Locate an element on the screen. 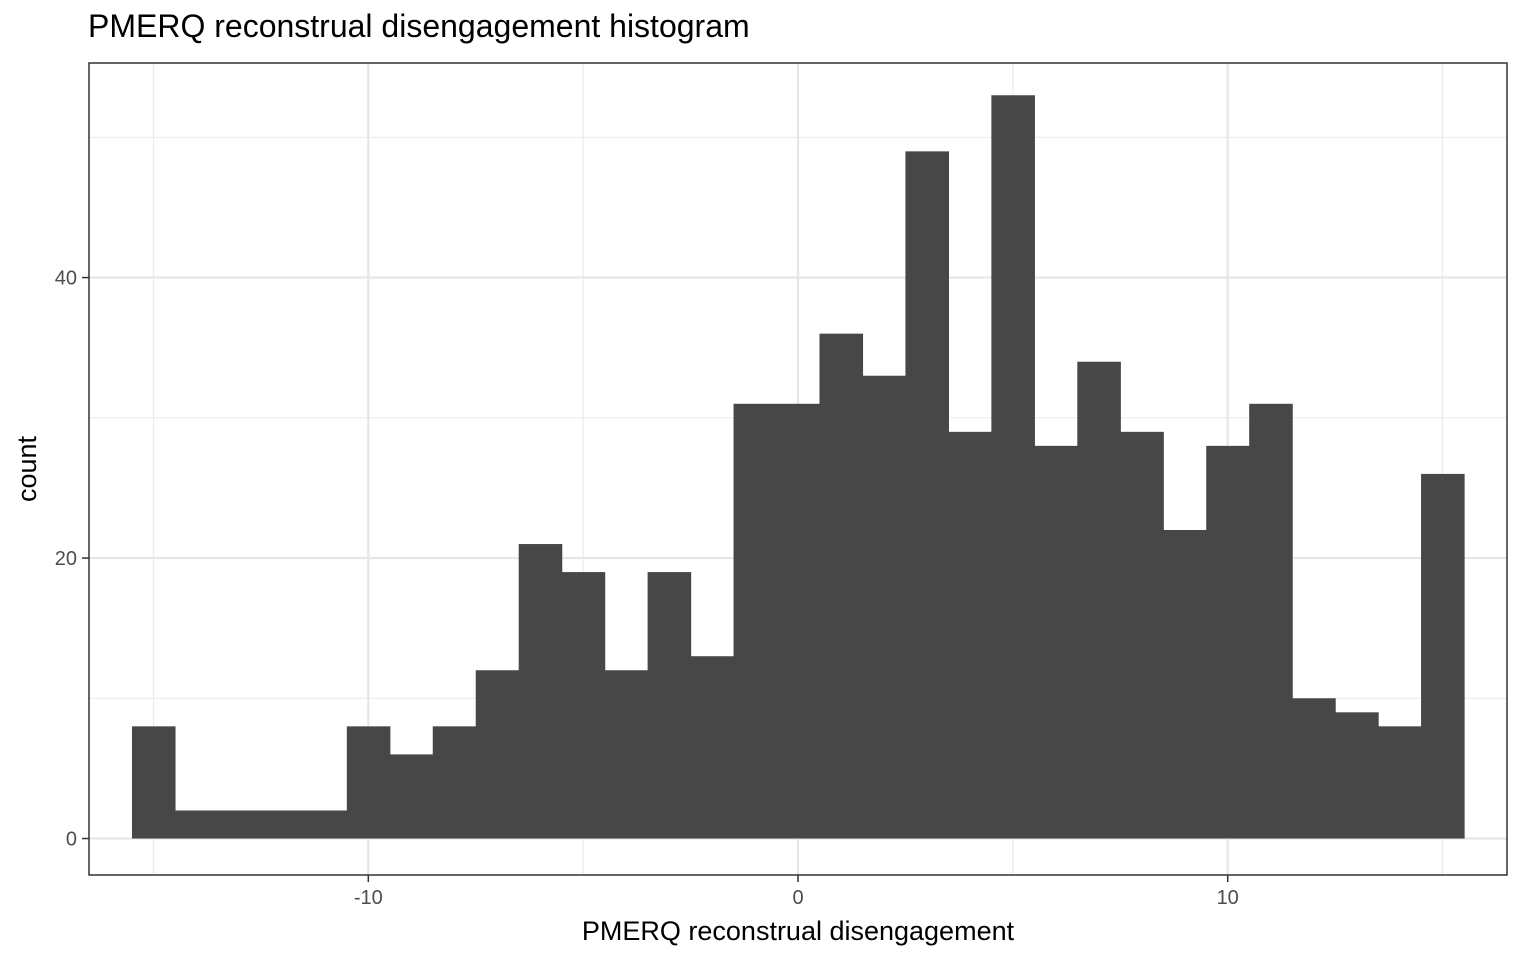 The image size is (1536, 960). y-axis-ticks: 0 20 40 is located at coordinates (72, 559).